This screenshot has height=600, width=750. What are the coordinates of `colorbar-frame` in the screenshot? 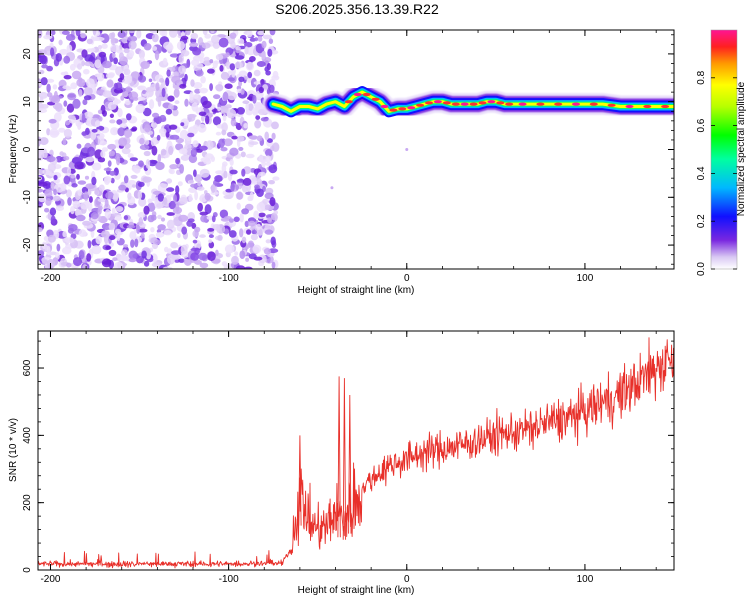 It's located at (724, 149).